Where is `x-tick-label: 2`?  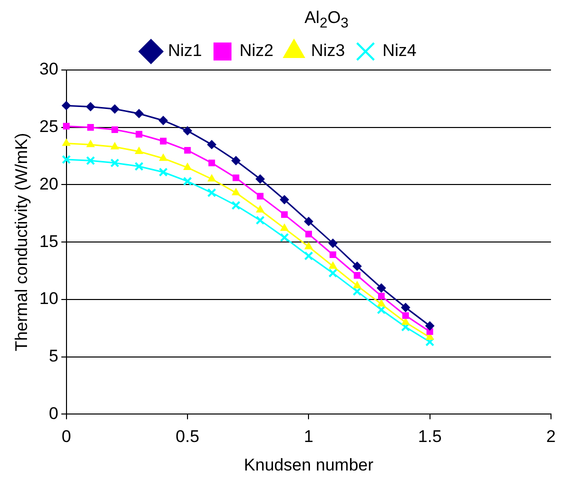
x-tick-label: 2 is located at coordinates (551, 436).